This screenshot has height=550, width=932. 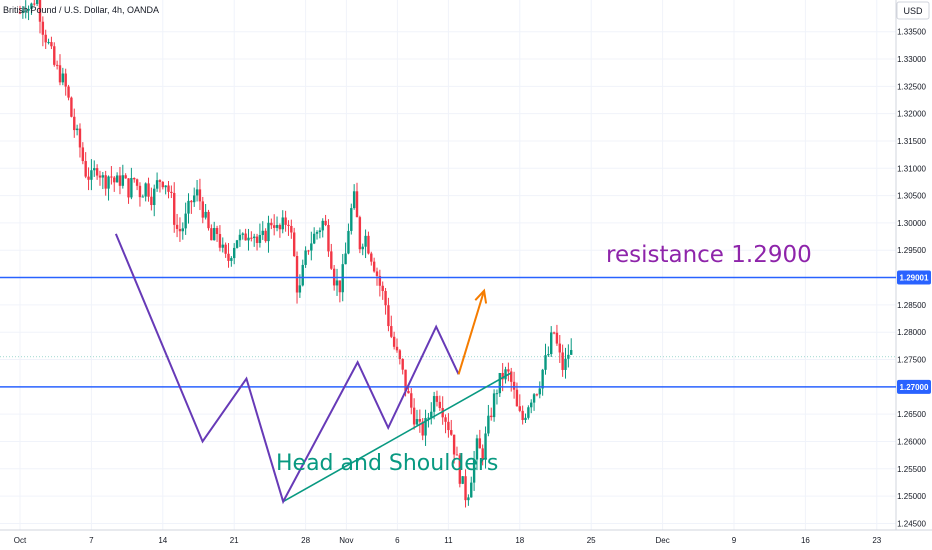 I want to click on currency-label: USD, so click(x=913, y=11).